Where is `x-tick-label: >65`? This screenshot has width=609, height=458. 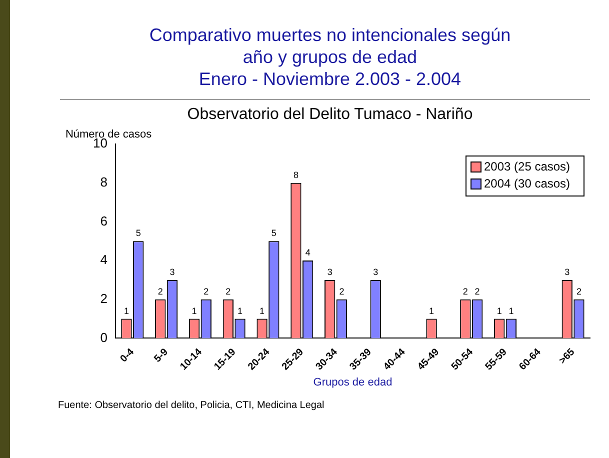 x-tick-label: >65 is located at coordinates (567, 356).